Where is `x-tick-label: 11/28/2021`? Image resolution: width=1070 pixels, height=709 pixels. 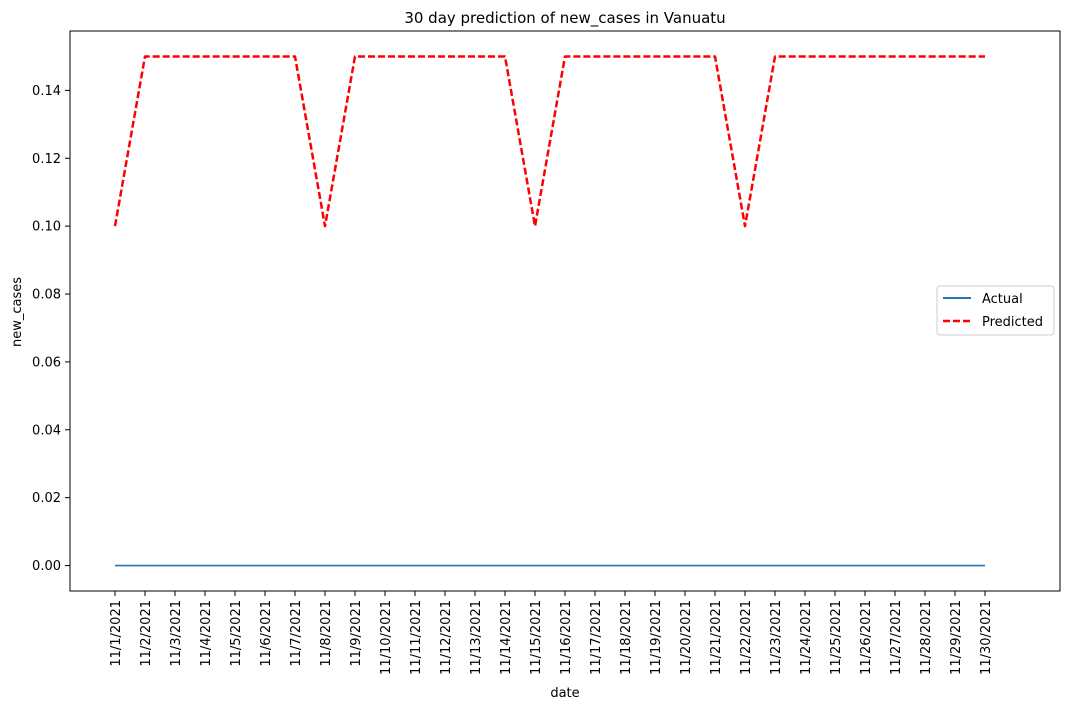
x-tick-label: 11/28/2021 is located at coordinates (926, 637).